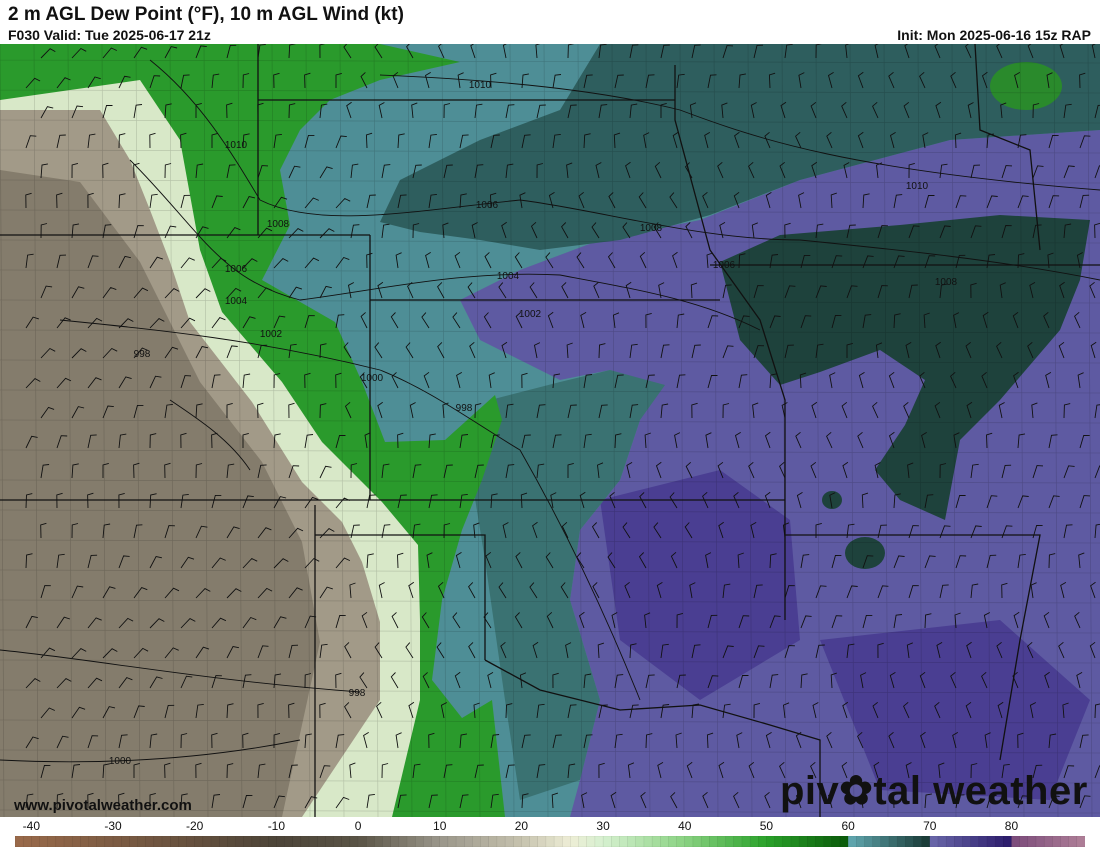 The image size is (1100, 850). I want to click on colorbar-tick-label: 0, so click(358, 826).